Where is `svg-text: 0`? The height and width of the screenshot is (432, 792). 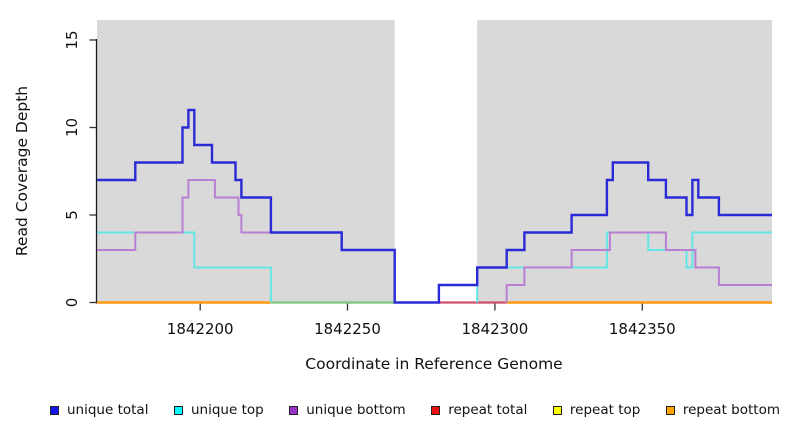
svg-text: 0 is located at coordinates (72, 303).